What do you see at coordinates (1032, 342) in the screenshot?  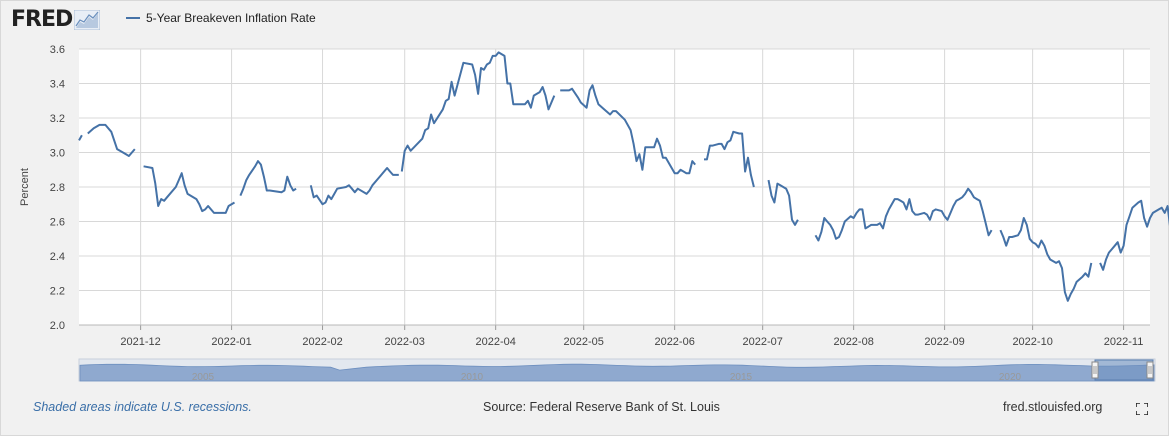 I see `x-tick-label: 2022-10` at bounding box center [1032, 342].